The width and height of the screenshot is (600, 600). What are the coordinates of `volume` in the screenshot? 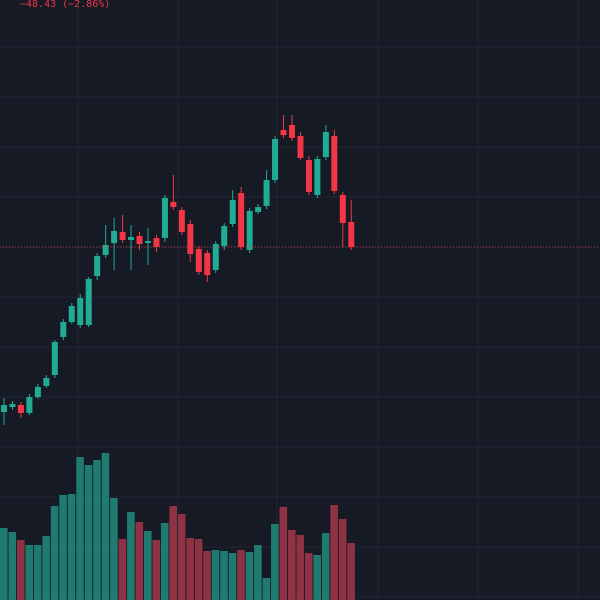 It's located at (177, 526).